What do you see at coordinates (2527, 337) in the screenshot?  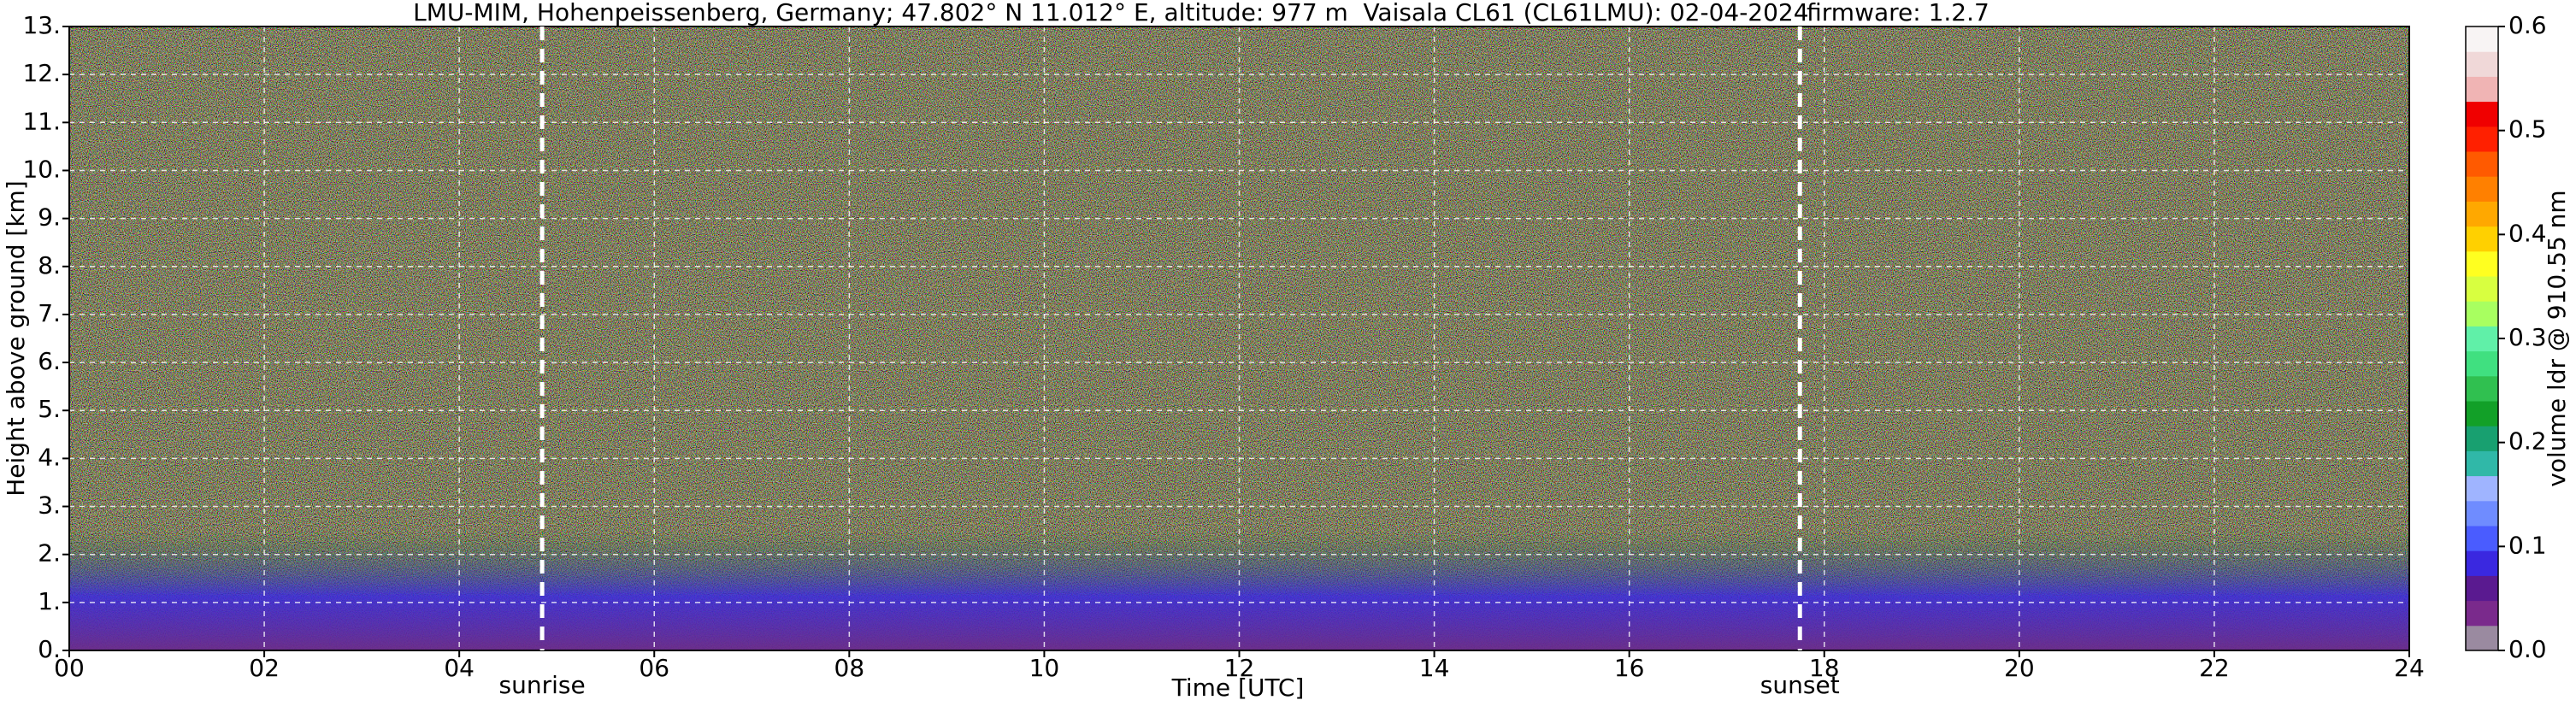 I see `colorbar-tick-label: 0.3` at bounding box center [2527, 337].